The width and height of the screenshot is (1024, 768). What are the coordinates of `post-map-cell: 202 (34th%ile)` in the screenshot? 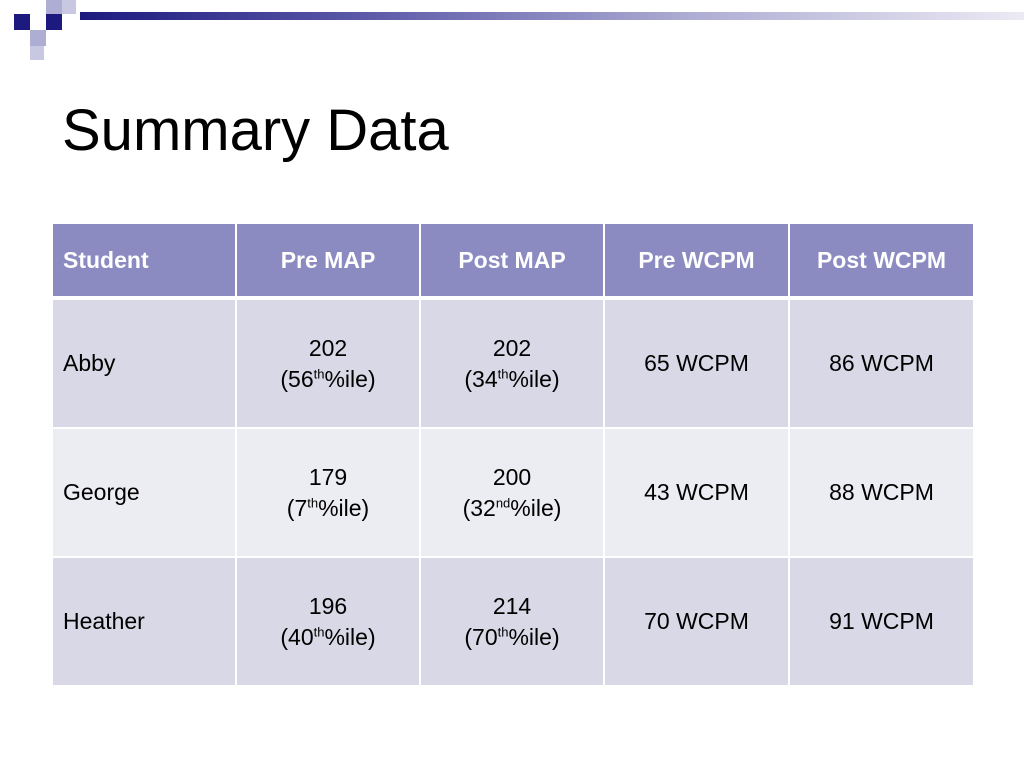 It's located at (512, 363).